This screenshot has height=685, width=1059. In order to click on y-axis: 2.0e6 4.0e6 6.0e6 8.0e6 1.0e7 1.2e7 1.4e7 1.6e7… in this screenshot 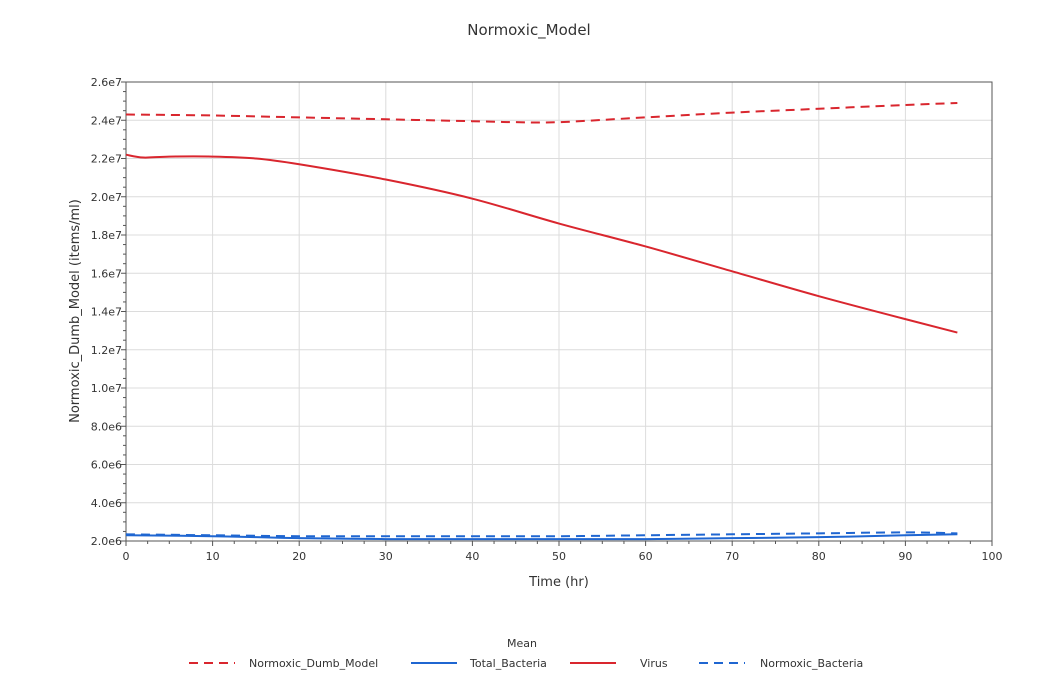, I will do `click(108, 312)`.